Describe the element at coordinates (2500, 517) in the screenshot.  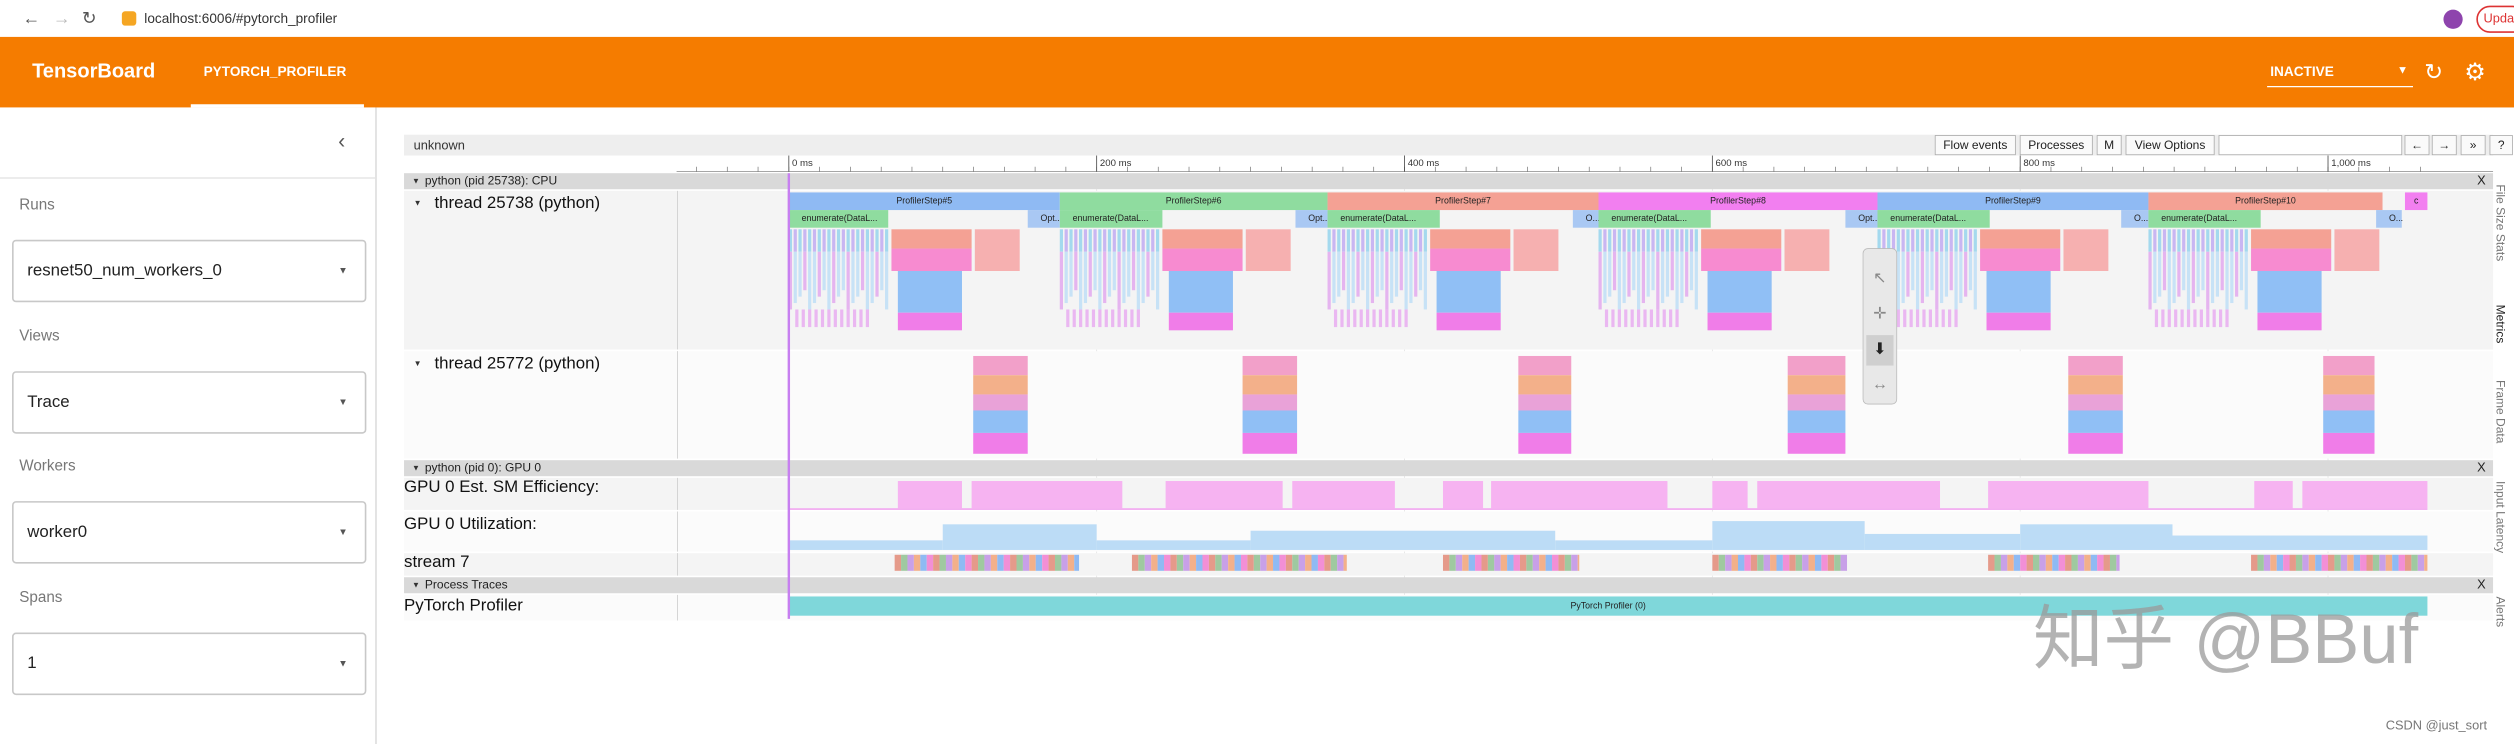
I see `side-tab: Input Latency` at that location.